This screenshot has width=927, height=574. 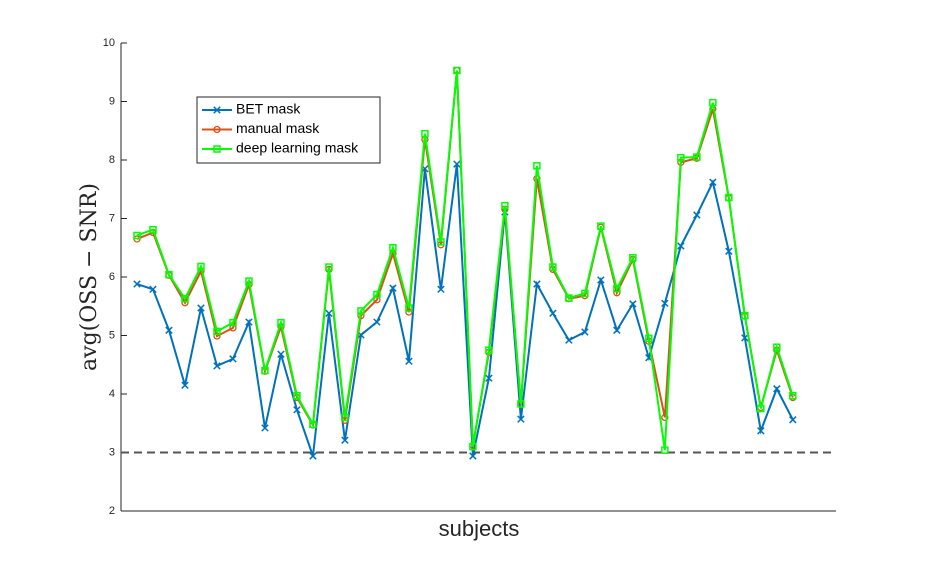 What do you see at coordinates (112, 101) in the screenshot?
I see `y-tick-label: 9` at bounding box center [112, 101].